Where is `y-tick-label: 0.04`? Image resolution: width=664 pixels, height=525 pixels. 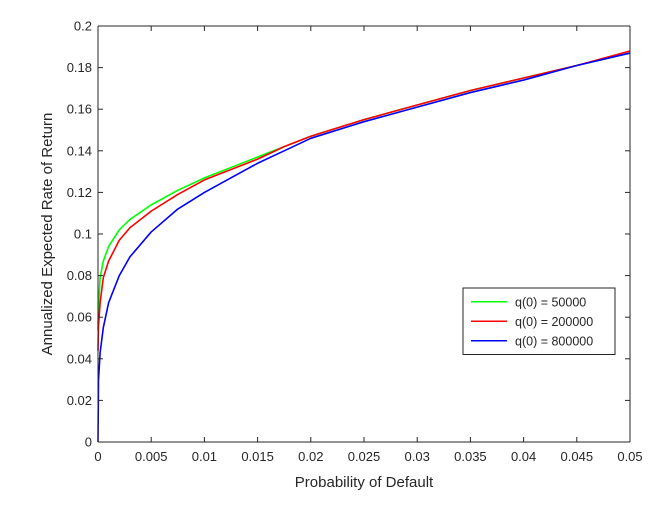
y-tick-label: 0.04 is located at coordinates (79, 358).